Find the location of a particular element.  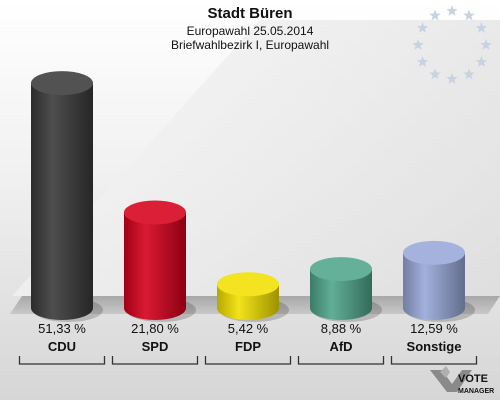

vote-manager-logo: VOTE MANAGER is located at coordinates (462, 380).